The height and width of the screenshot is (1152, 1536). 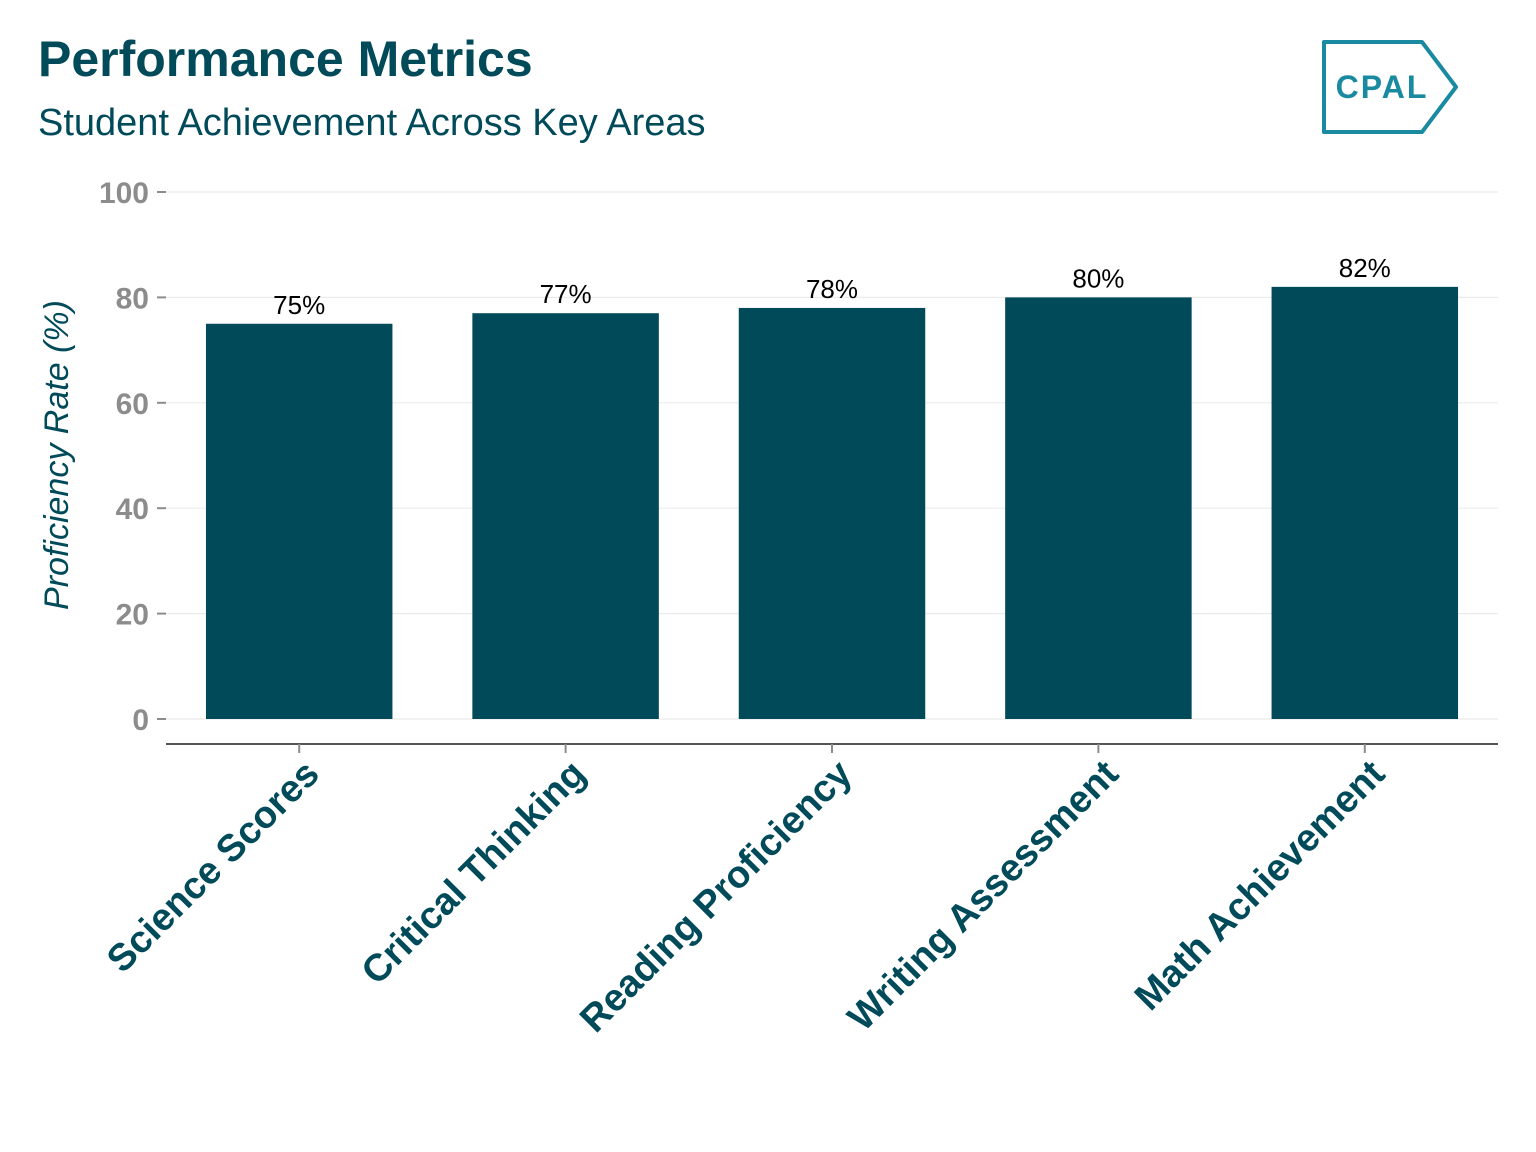 I want to click on x-tick-label: Writing Assessment, so click(x=983, y=895).